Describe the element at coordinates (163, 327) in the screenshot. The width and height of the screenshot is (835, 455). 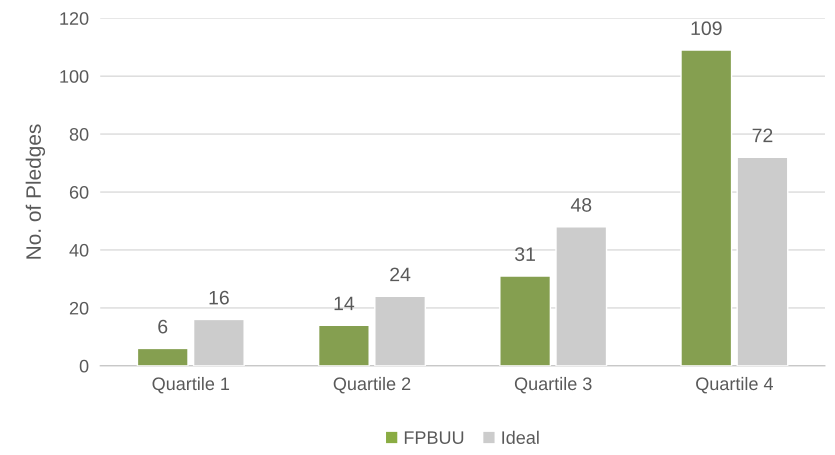
I see `data-label: 6` at that location.